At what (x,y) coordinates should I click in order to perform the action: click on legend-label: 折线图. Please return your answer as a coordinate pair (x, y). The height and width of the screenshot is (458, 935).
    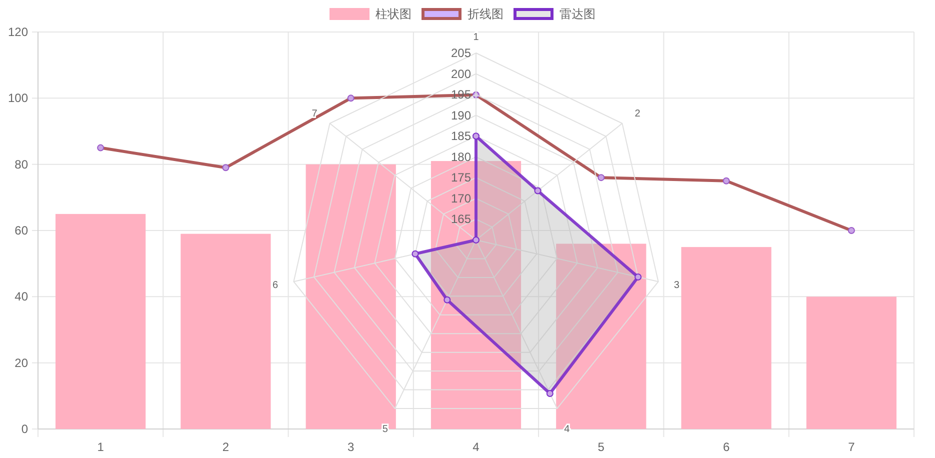
    Looking at the image, I should click on (486, 14).